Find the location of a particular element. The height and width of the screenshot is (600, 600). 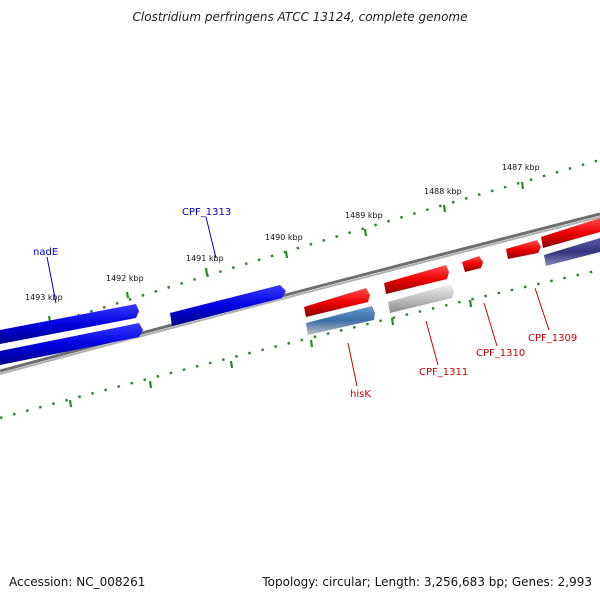

leader-hisK is located at coordinates (352, 364).